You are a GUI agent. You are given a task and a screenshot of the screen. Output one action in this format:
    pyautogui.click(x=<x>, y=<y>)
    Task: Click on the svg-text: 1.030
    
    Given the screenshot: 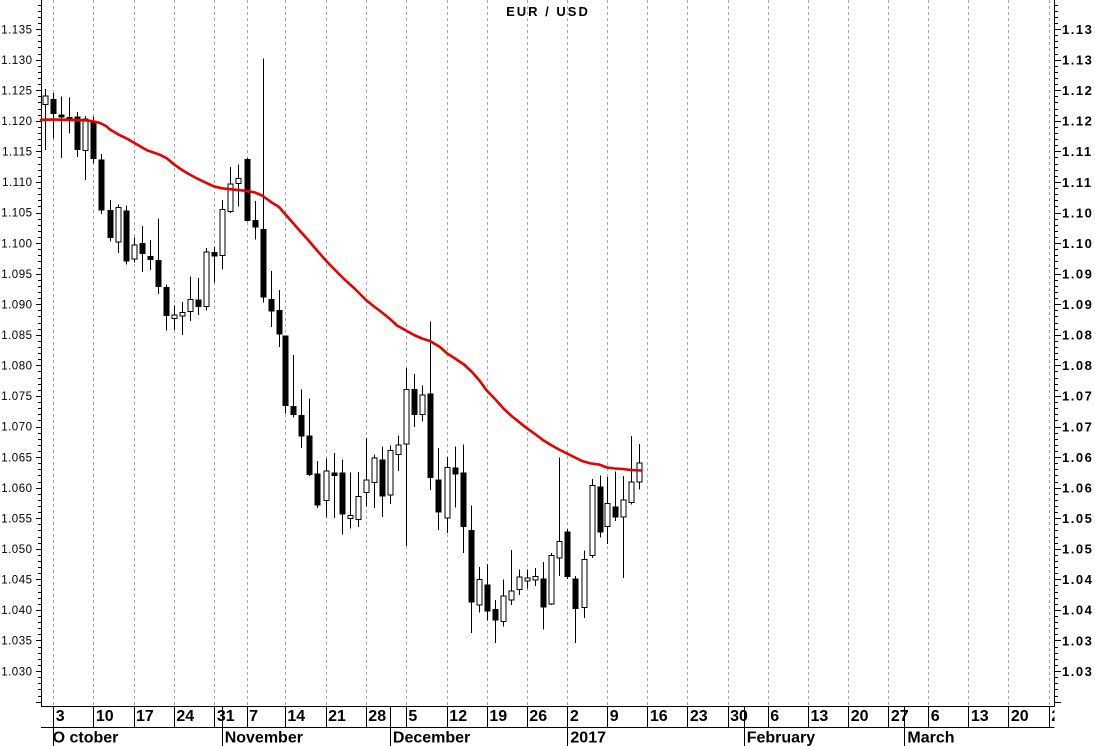 What is the action you would take?
    pyautogui.click(x=16, y=672)
    